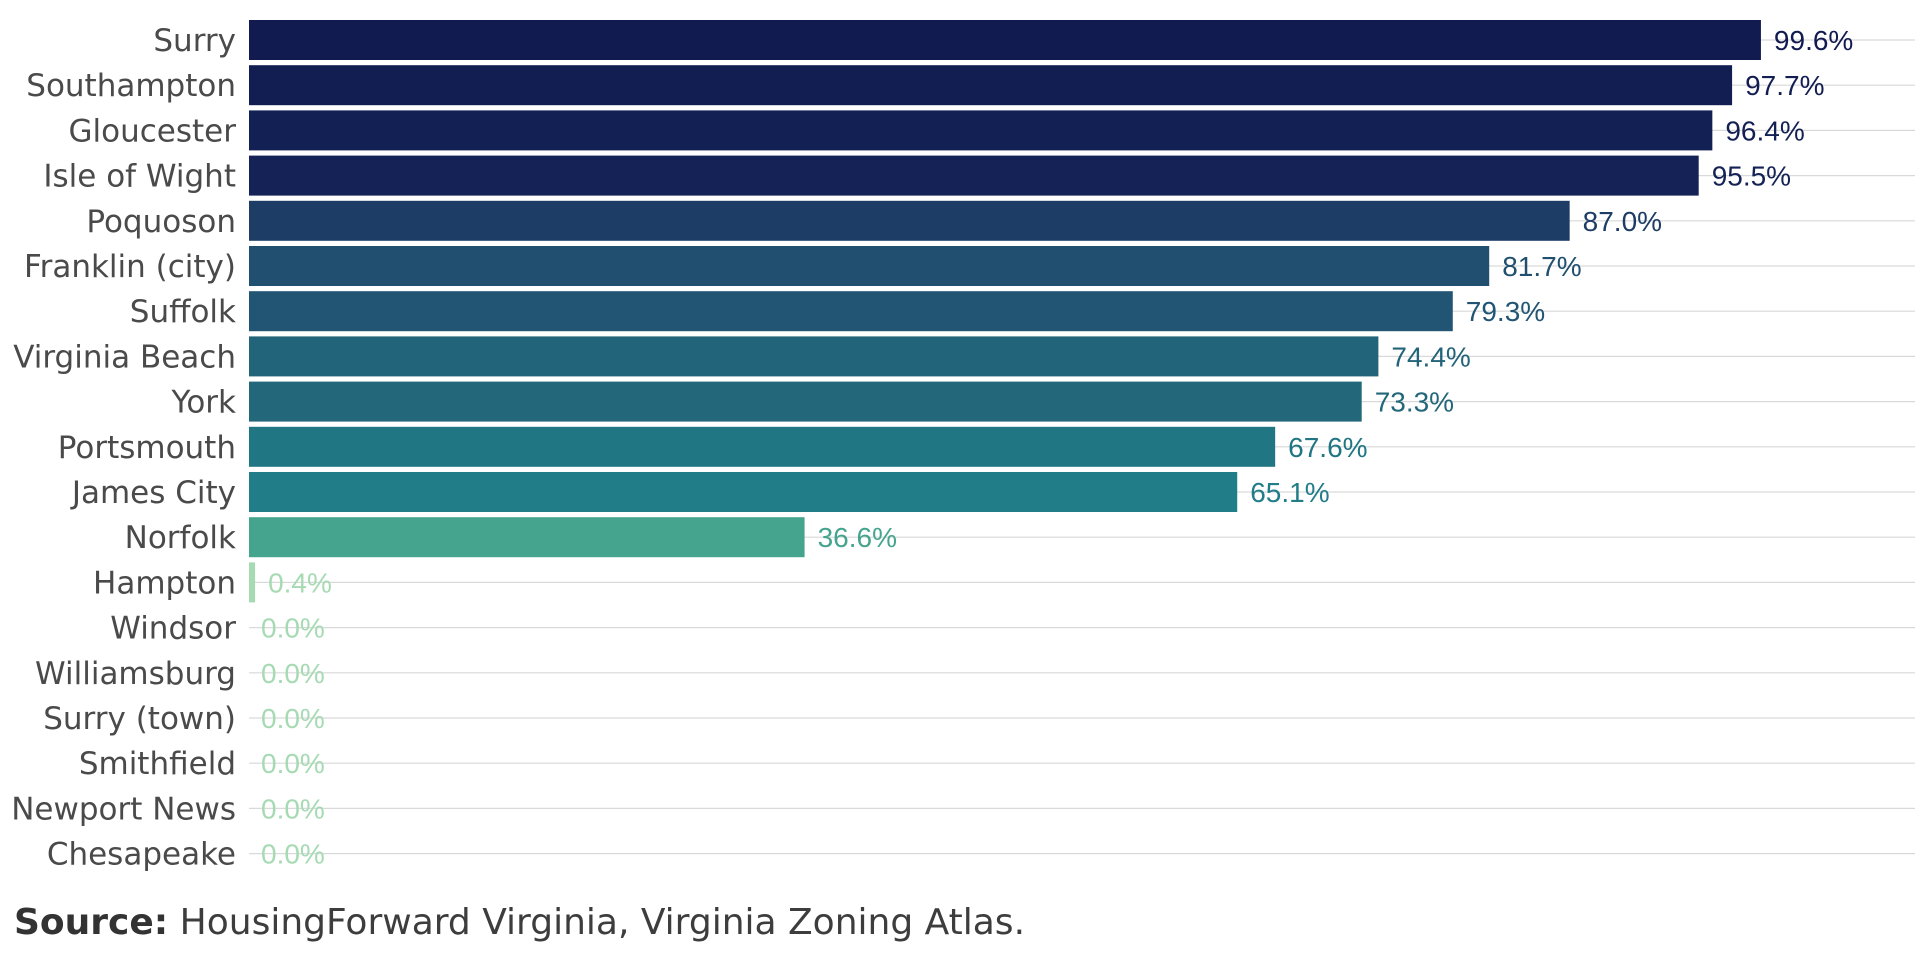  Describe the element at coordinates (1751, 176) in the screenshot. I see `value-label: 95.5%` at that location.